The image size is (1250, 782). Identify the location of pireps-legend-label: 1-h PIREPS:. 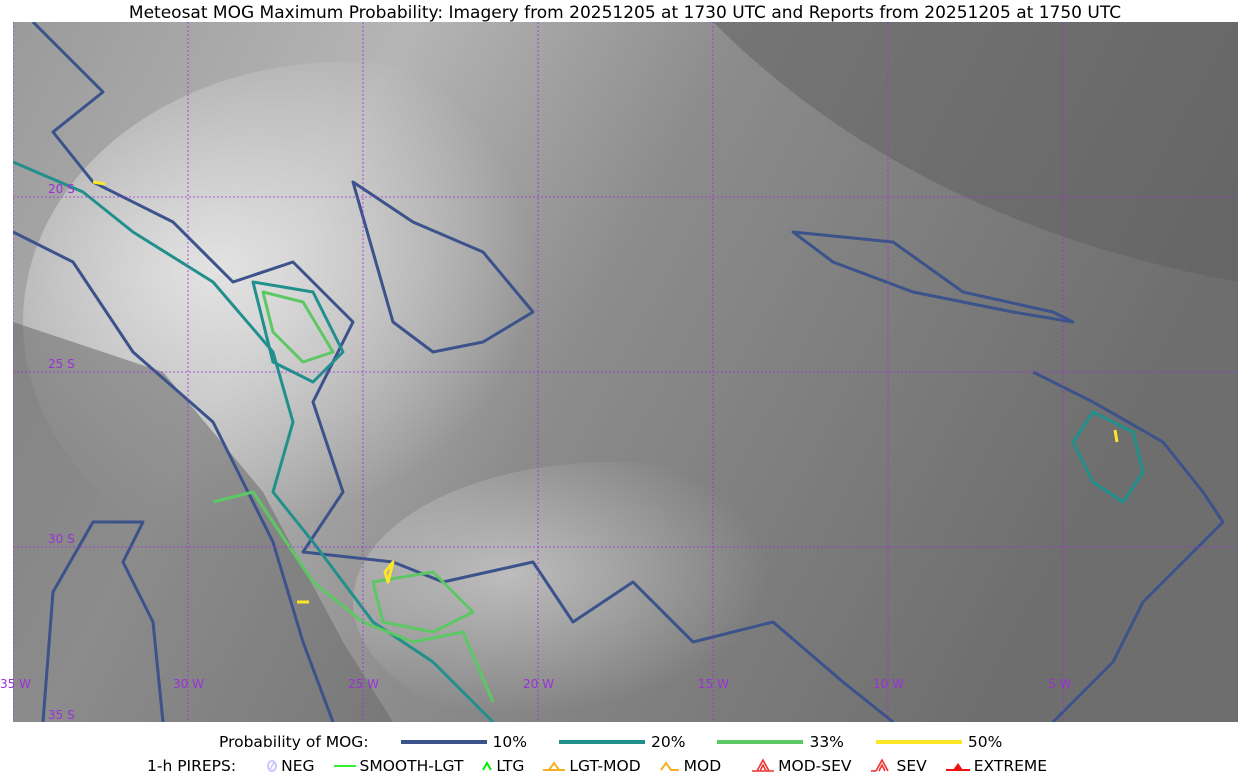
(192, 766).